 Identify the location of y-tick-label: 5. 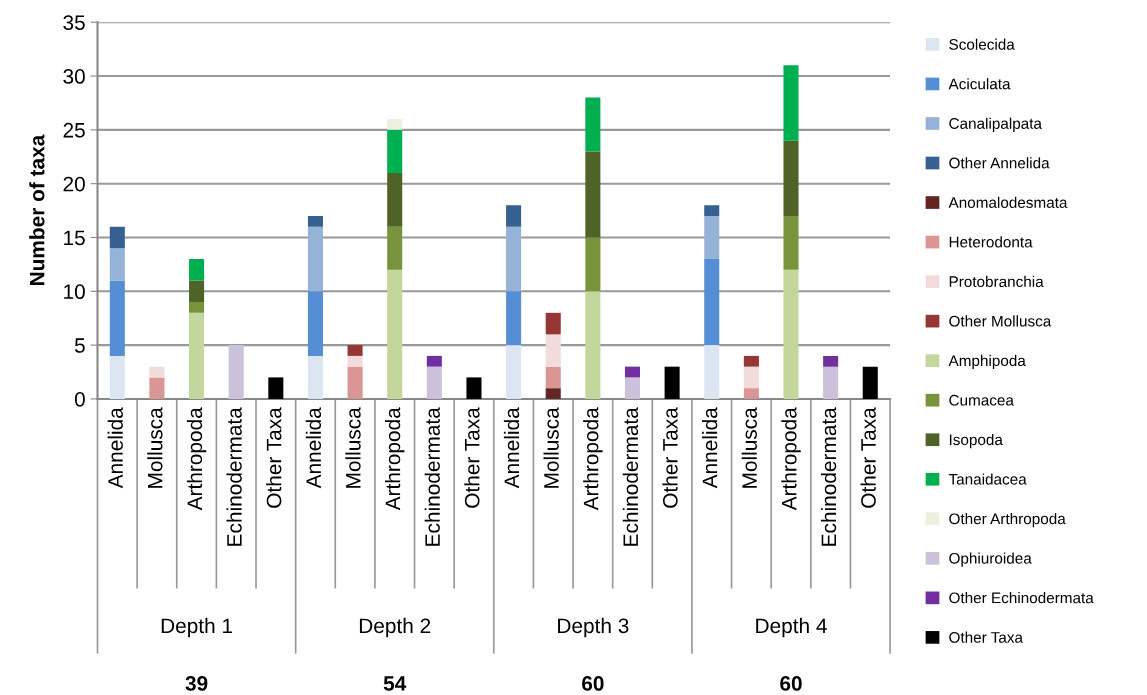
(79, 345).